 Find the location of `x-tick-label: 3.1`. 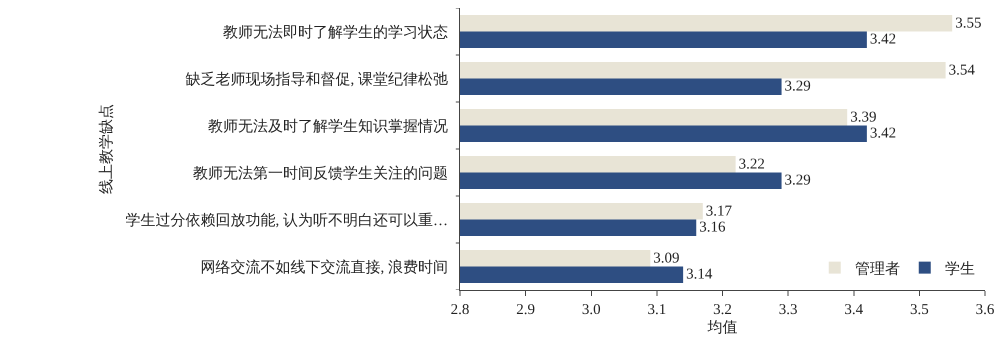

x-tick-label: 3.1 is located at coordinates (657, 310).